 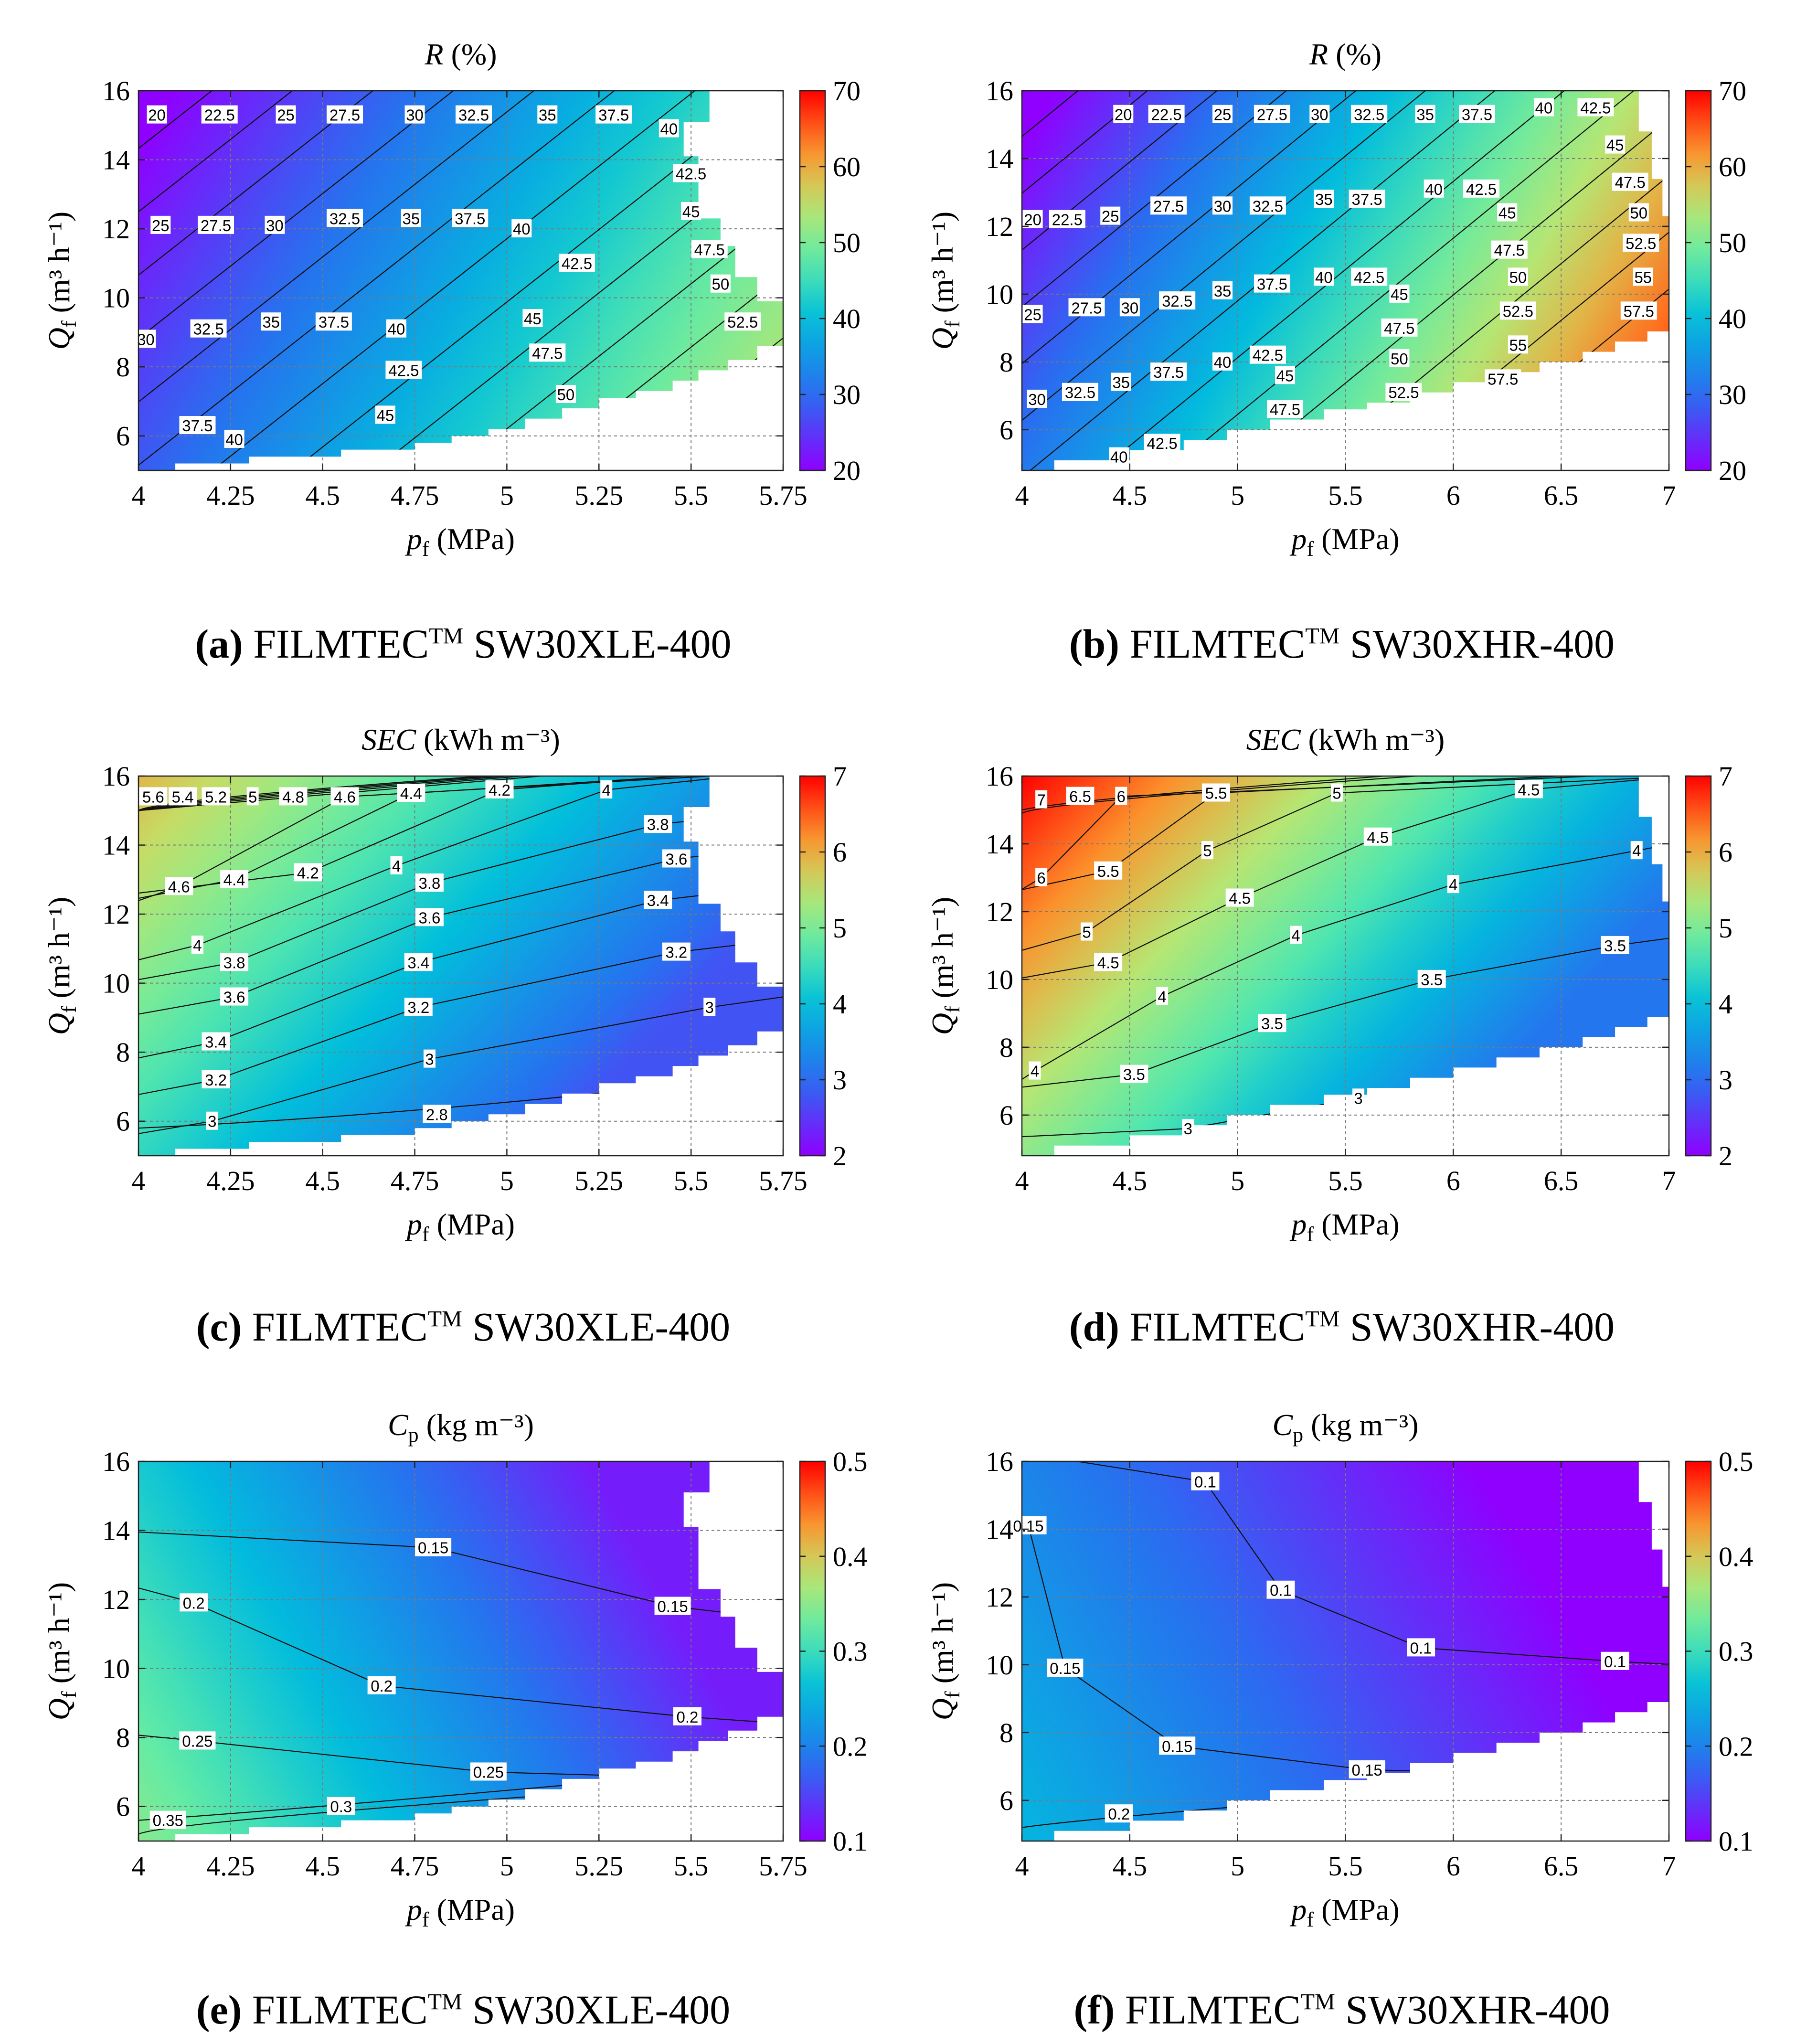 I want to click on x-axis-label: pf (MPa), so click(x=460, y=1912).